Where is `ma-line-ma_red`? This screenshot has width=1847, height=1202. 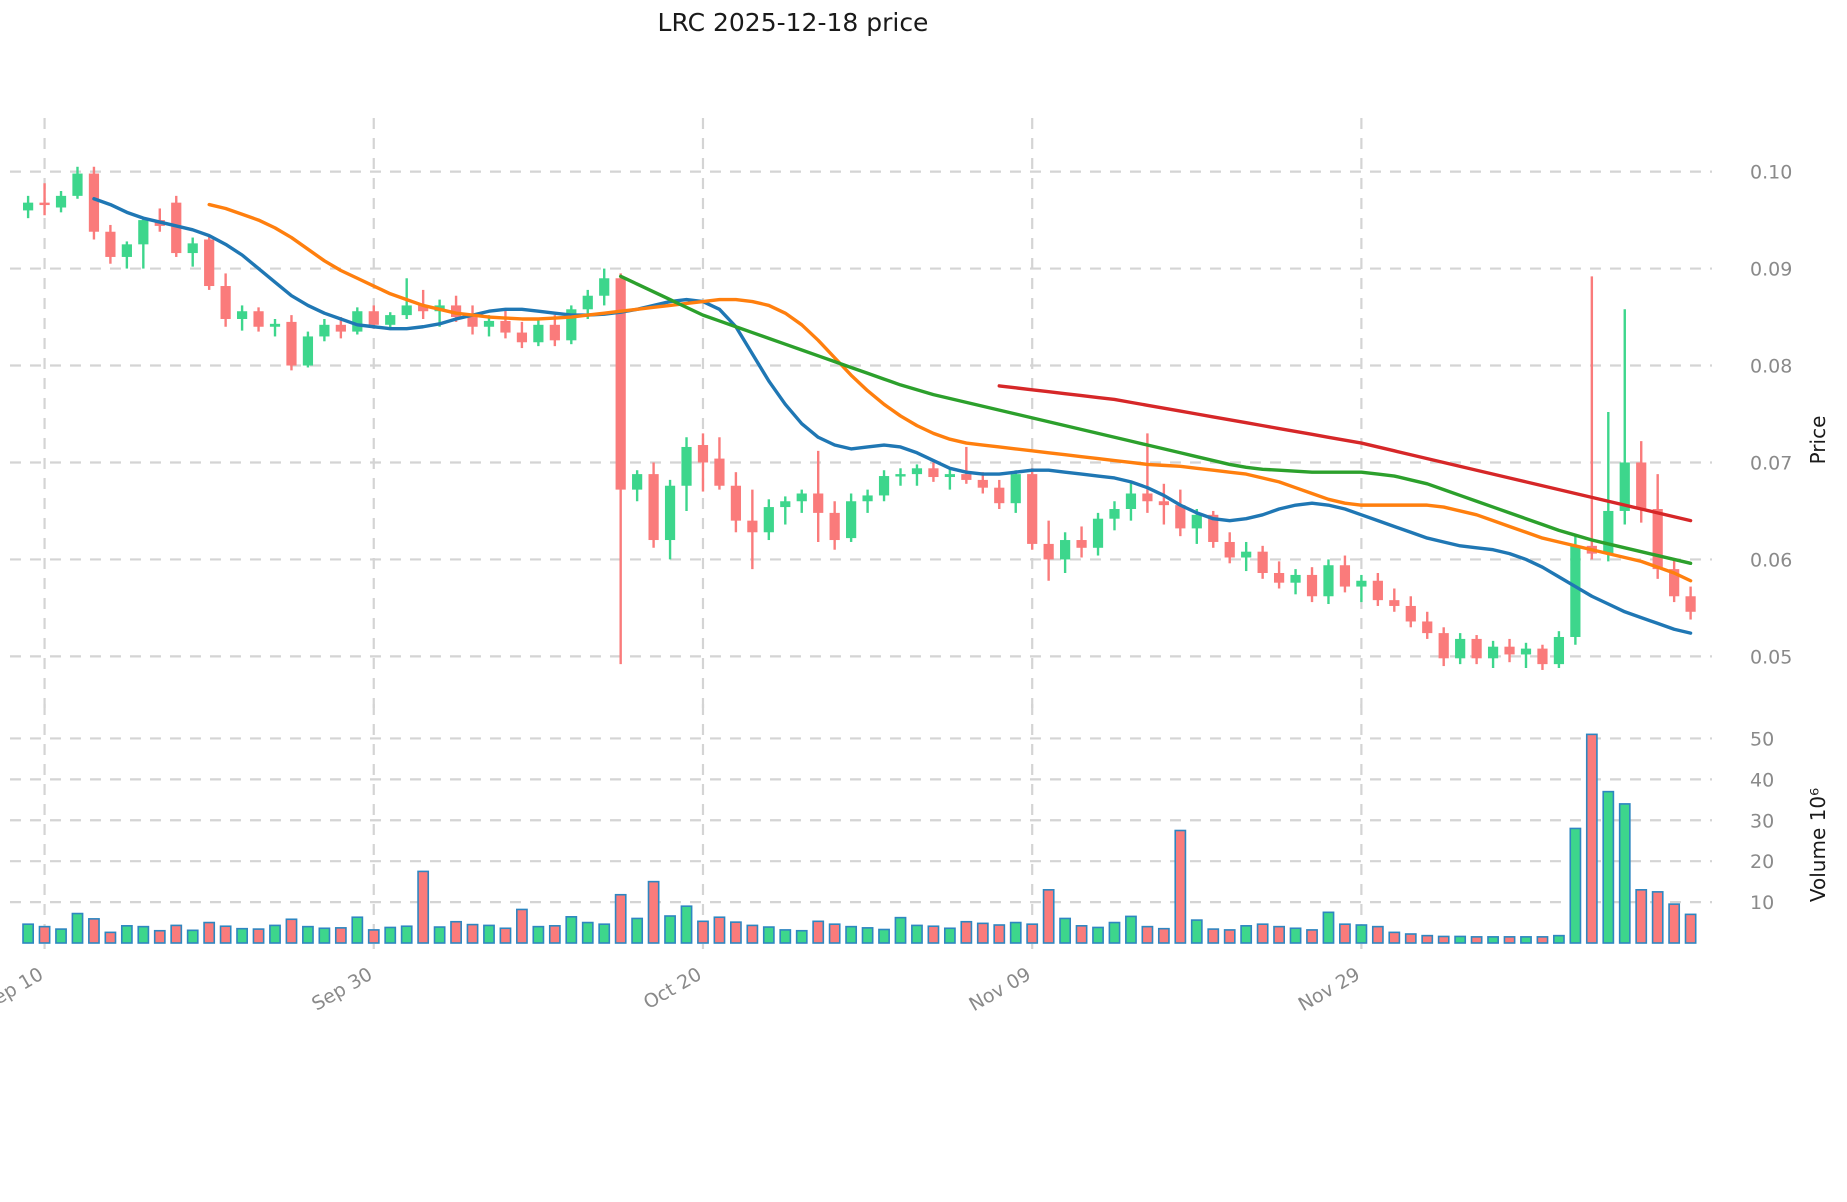 ma-line-ma_red is located at coordinates (1345, 453).